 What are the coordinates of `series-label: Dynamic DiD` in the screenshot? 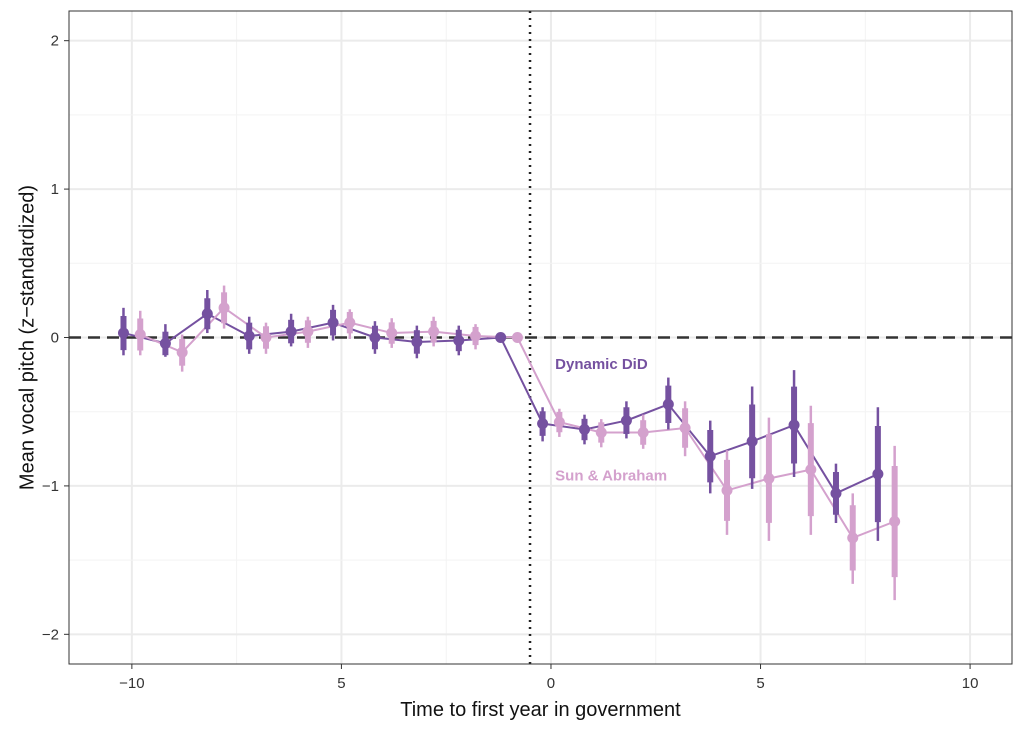 It's located at (601, 364).